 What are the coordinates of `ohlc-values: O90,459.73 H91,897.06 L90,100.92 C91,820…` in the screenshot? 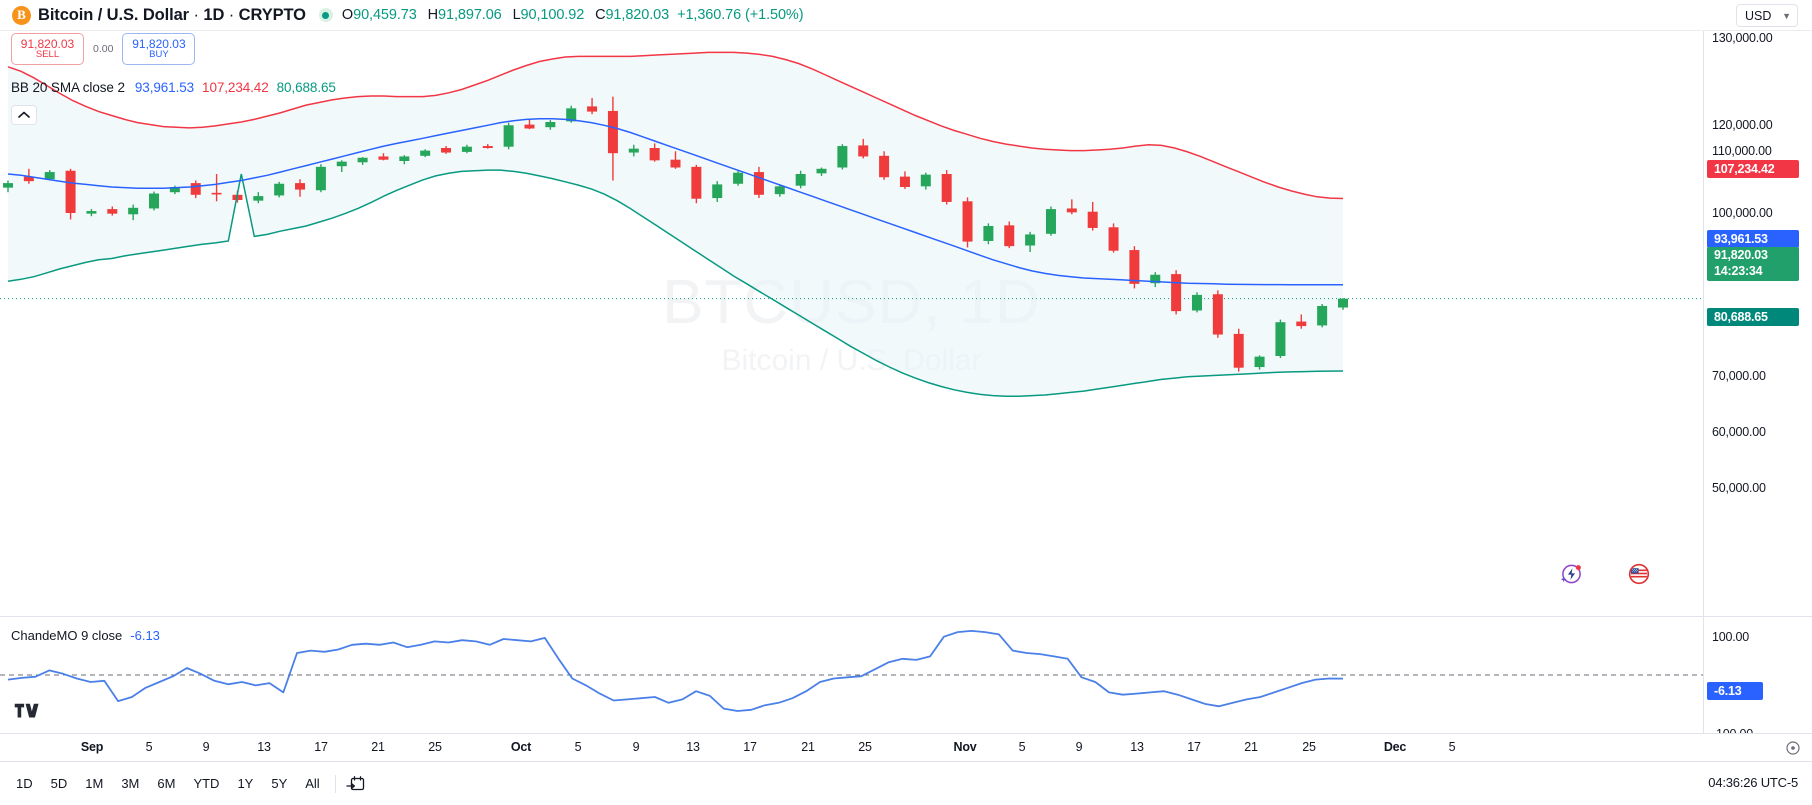 It's located at (573, 15).